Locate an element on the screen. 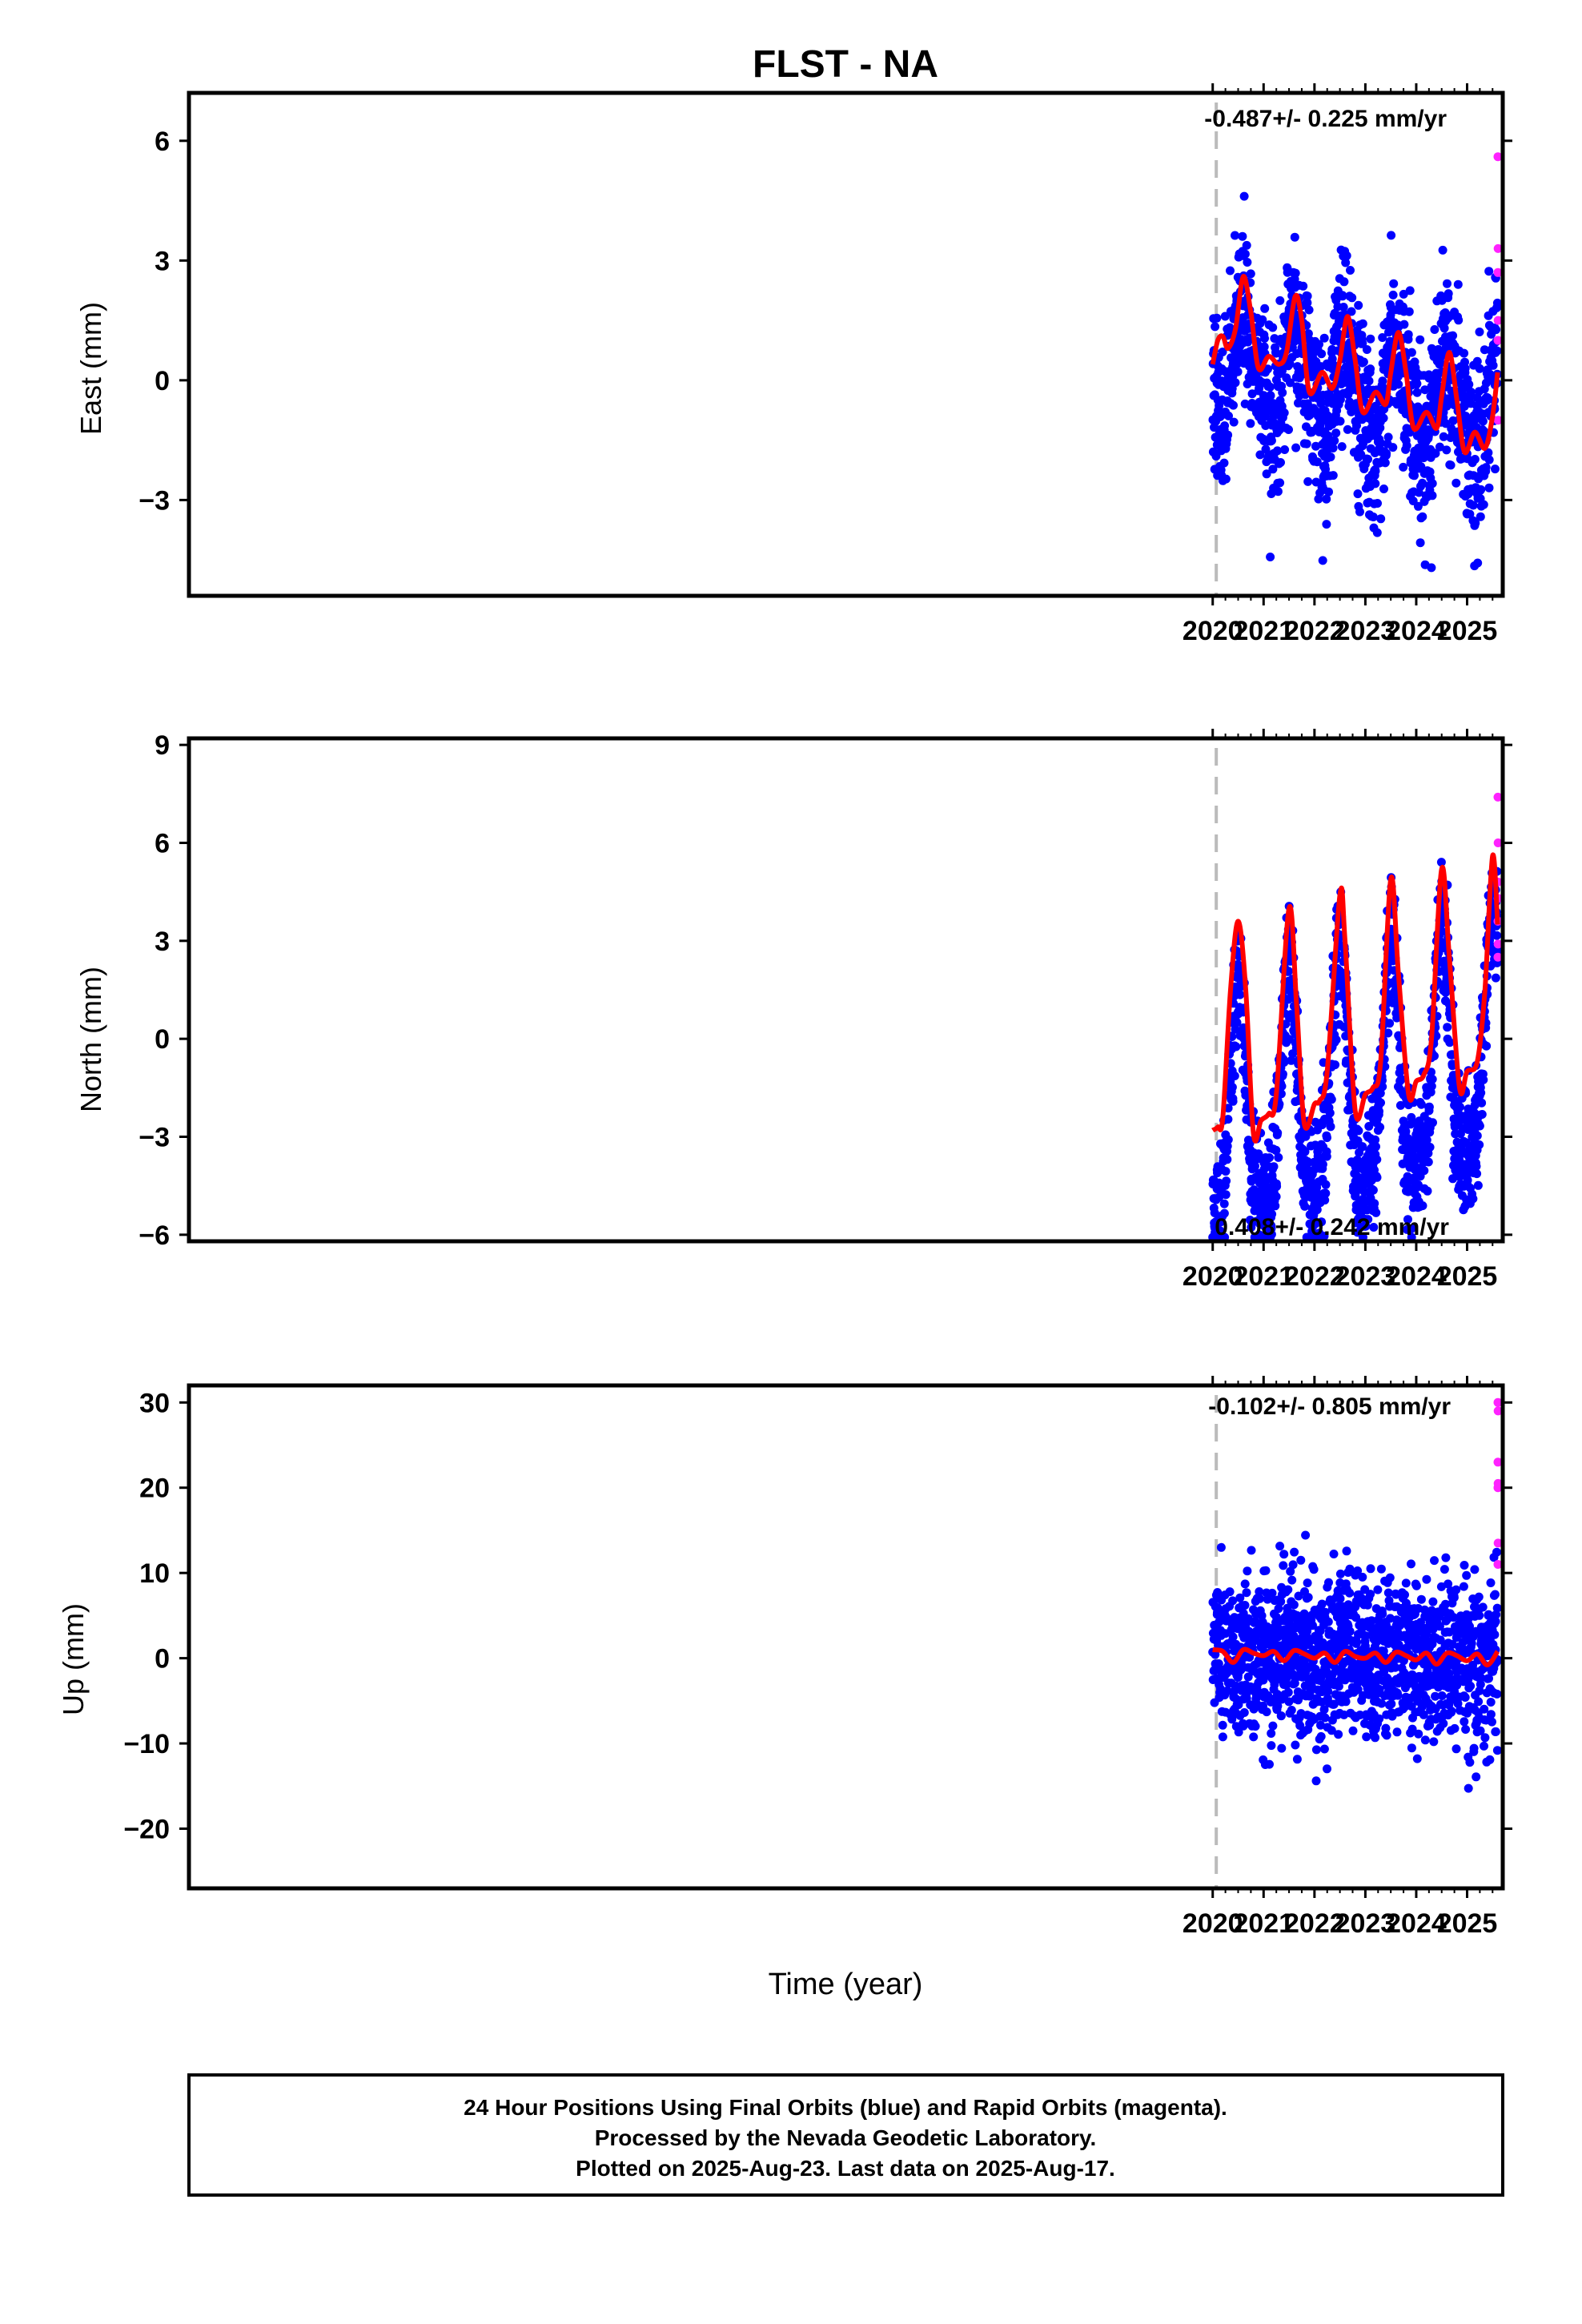 This screenshot has width=1582, height=2324. rapid-orbit-points is located at coordinates (1498, 288).